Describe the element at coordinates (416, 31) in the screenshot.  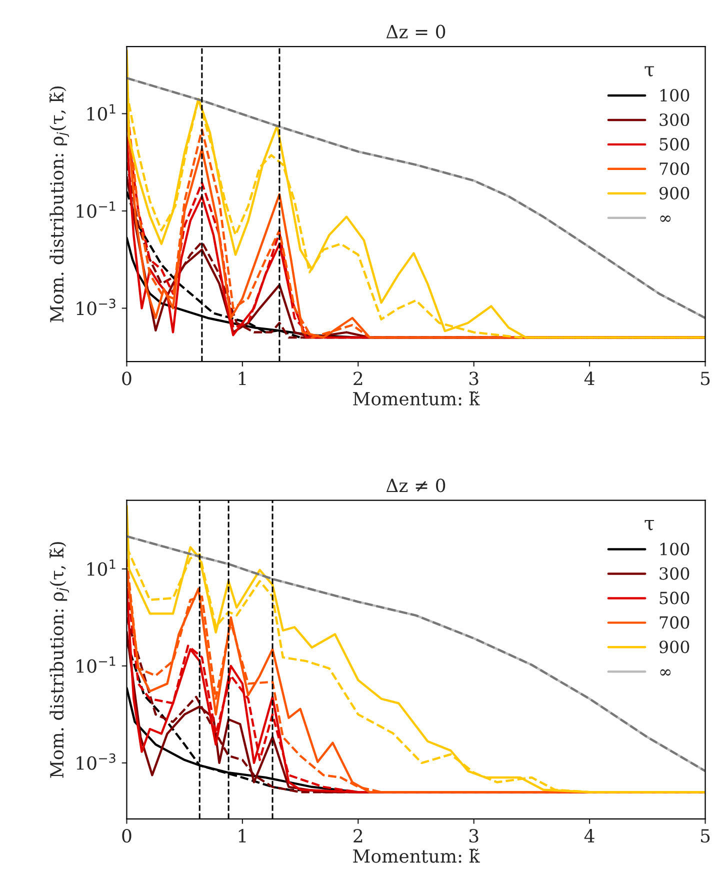
I see `chart-title: Δz = 0` at that location.